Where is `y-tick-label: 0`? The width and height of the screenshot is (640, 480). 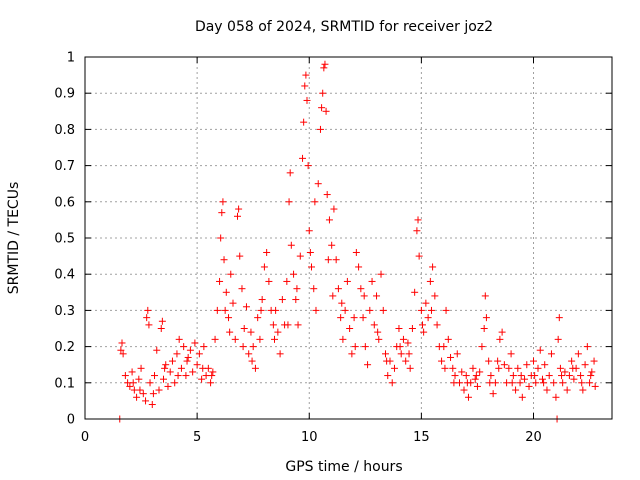 y-tick-label: 0 is located at coordinates (71, 420).